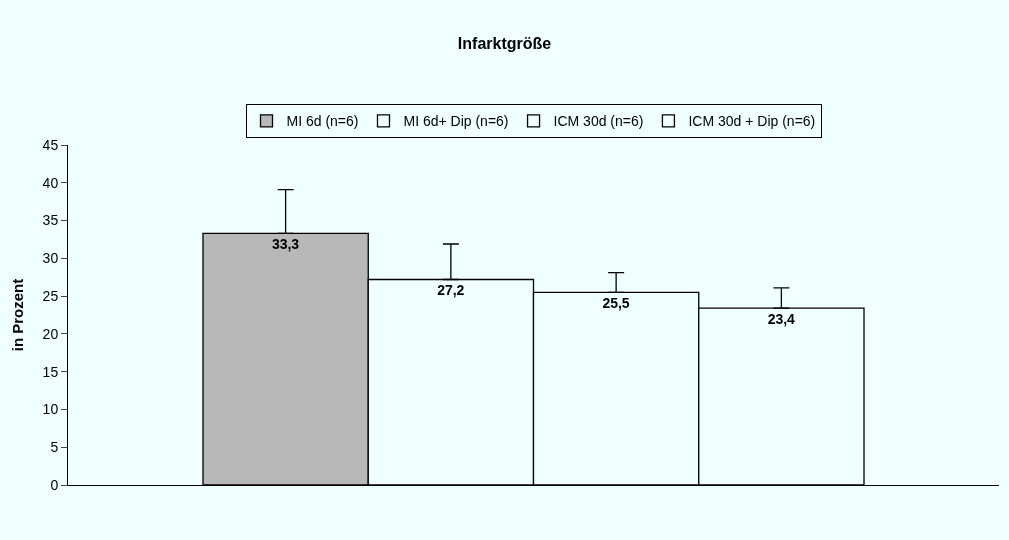 The height and width of the screenshot is (540, 1009). I want to click on y-tick-label: 15, so click(50, 371).